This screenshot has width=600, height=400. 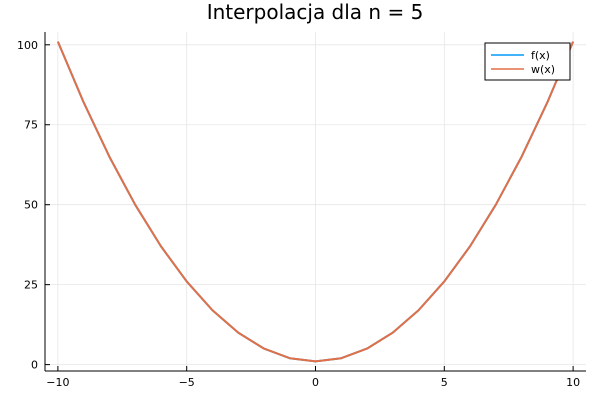 What do you see at coordinates (315, 382) in the screenshot?
I see `x-tick-label-2: 0` at bounding box center [315, 382].